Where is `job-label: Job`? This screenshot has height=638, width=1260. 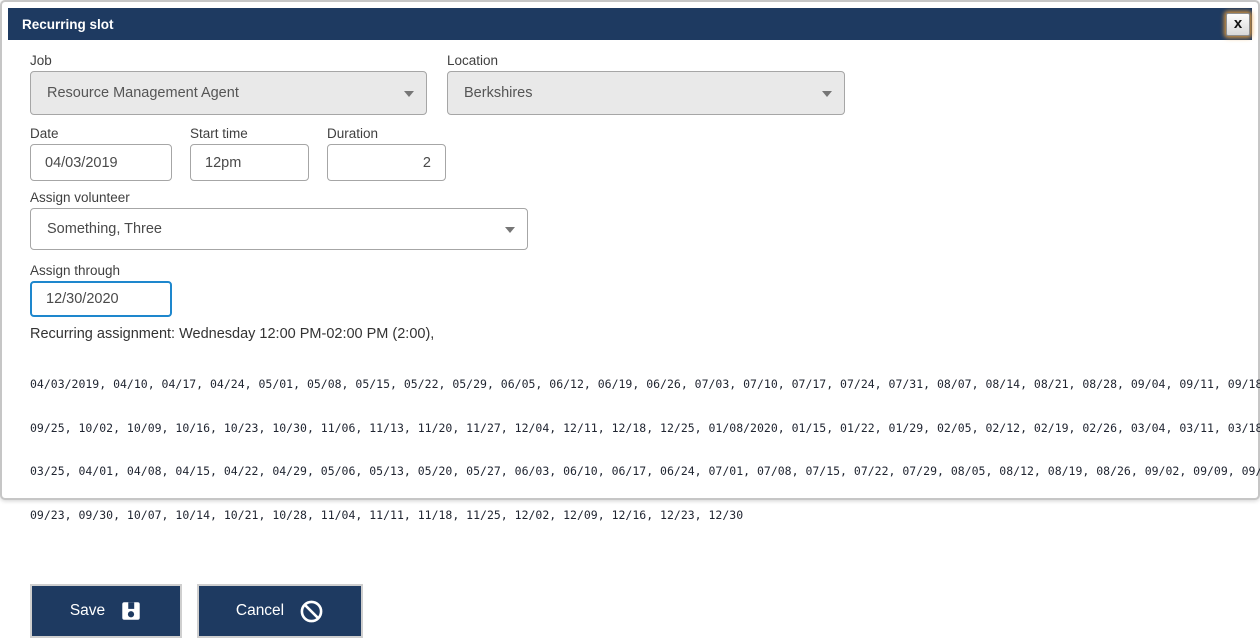 job-label: Job is located at coordinates (228, 61).